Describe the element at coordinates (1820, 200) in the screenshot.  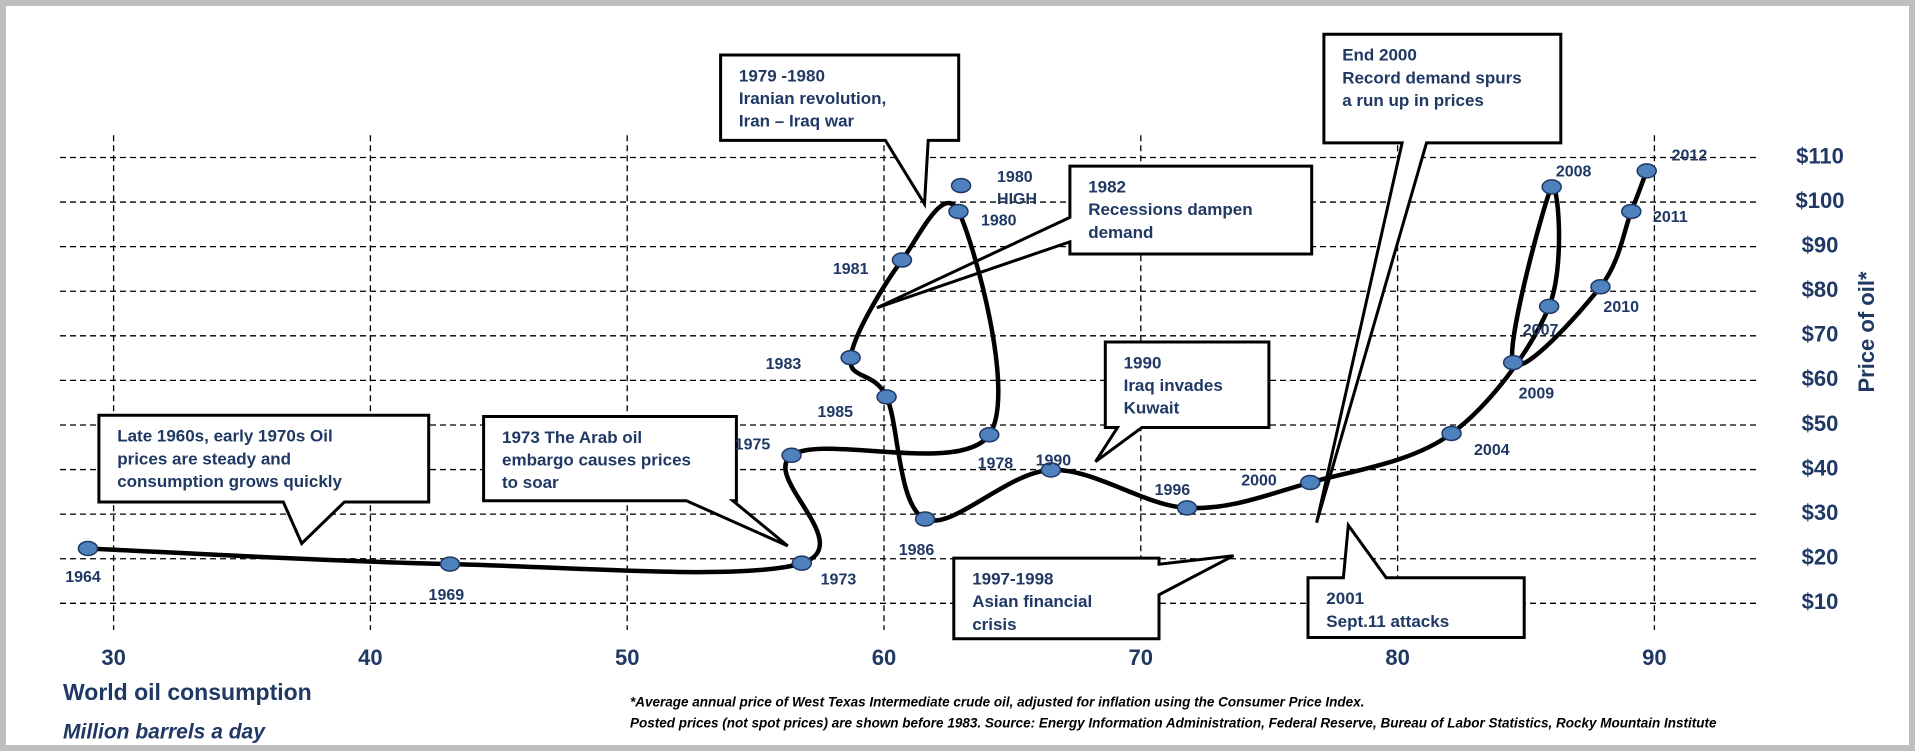
I see `y-tick-label: $100` at that location.